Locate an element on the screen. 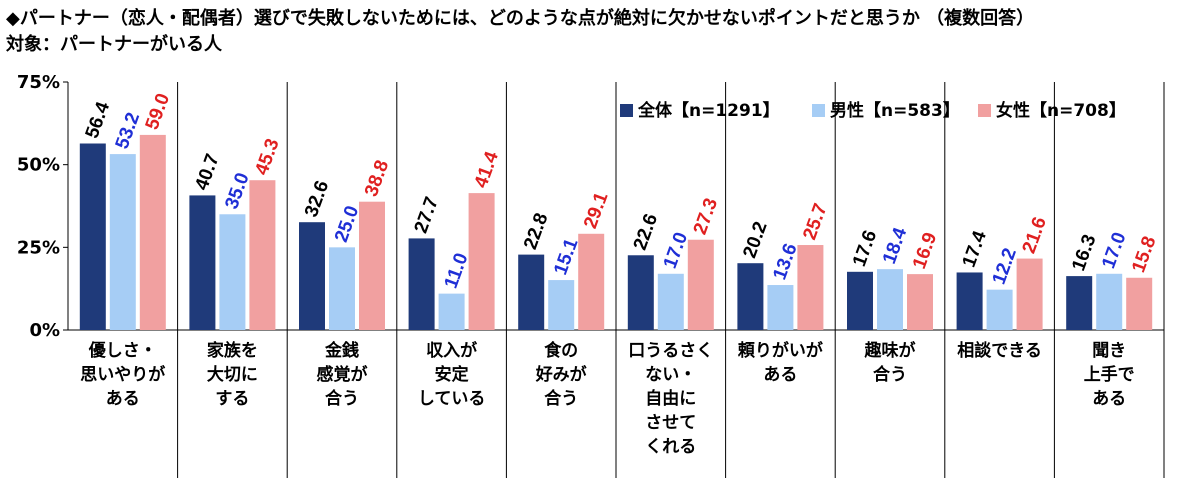  data-label: 35.0 is located at coordinates (237, 191).